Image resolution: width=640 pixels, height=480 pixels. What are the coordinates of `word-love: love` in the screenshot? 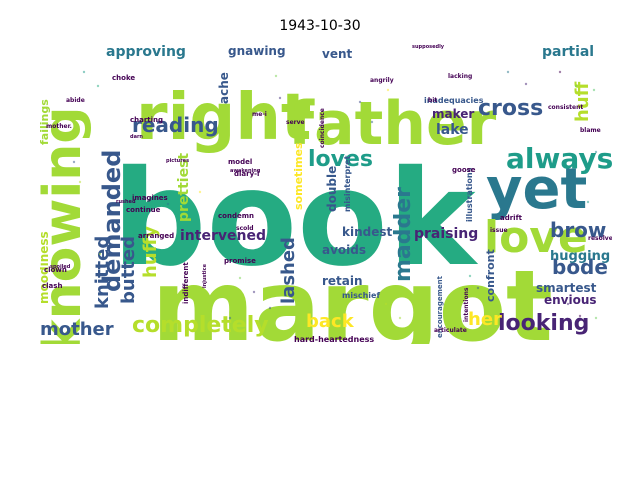 It's located at (536, 237).